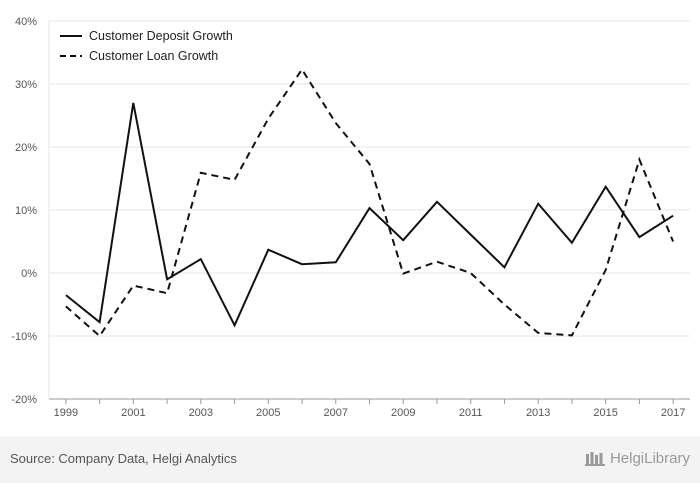 This screenshot has width=700, height=483. I want to click on x-tick-label: 2017, so click(673, 413).